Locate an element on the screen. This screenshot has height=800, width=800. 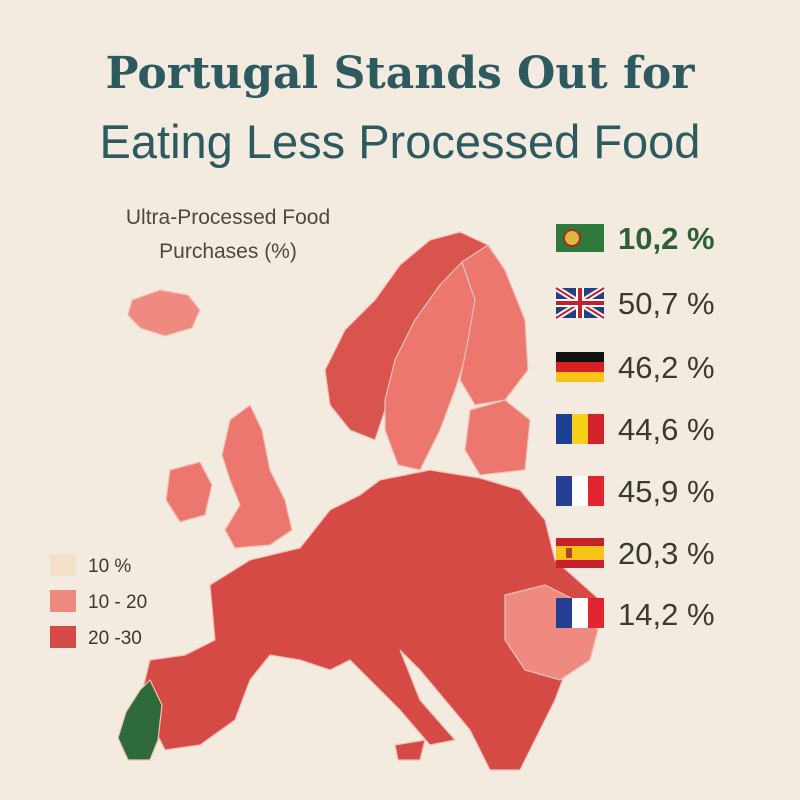
stat-value: 20,3 % is located at coordinates (666, 553).